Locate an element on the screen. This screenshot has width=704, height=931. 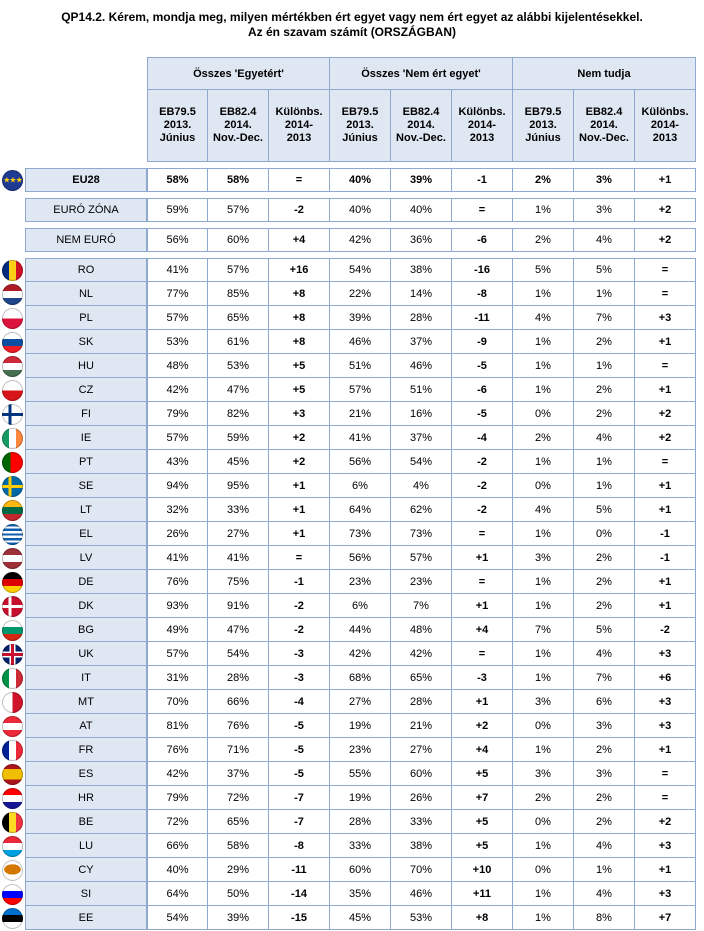
table-row: EURÓ ZÓNA 59% 57% -2 40% 40% = 1% 3% +2 is located at coordinates (348, 210).